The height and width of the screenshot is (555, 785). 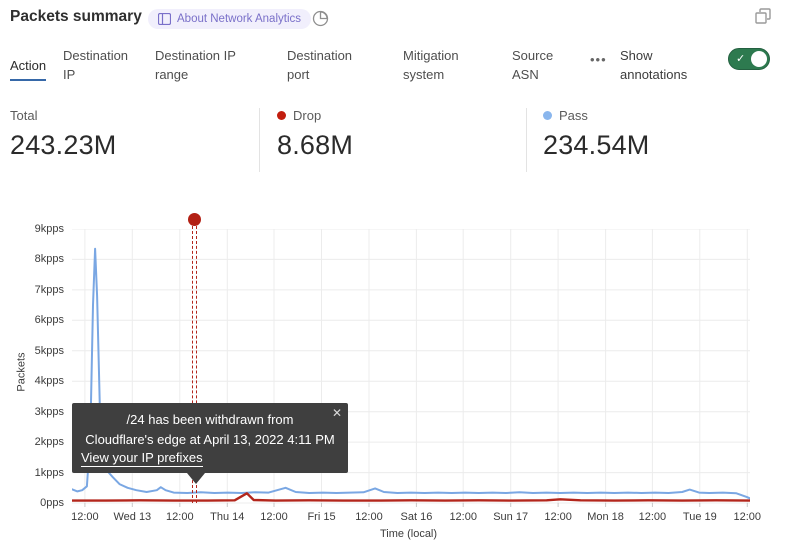 What do you see at coordinates (321, 517) in the screenshot?
I see `x-tick-label: Fri 15` at bounding box center [321, 517].